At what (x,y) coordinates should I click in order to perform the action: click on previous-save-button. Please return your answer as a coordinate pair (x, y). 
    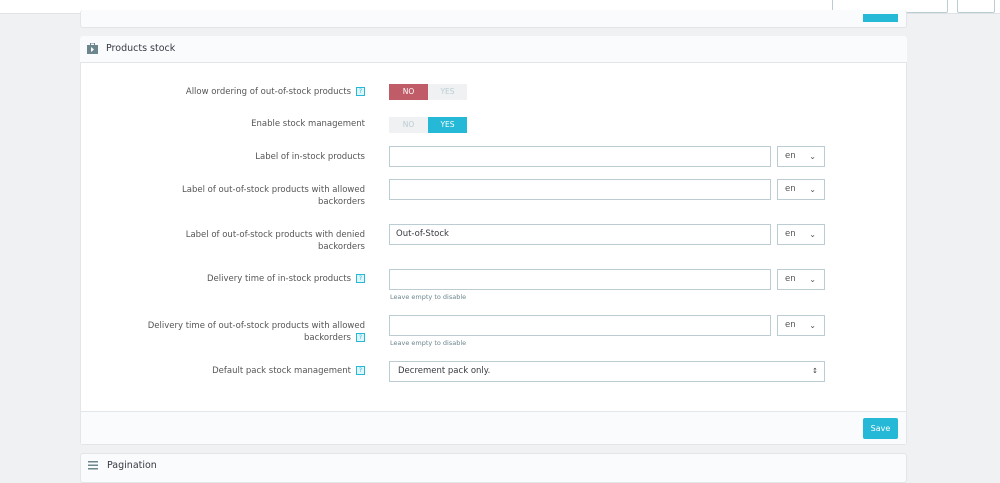
    Looking at the image, I should click on (880, 18).